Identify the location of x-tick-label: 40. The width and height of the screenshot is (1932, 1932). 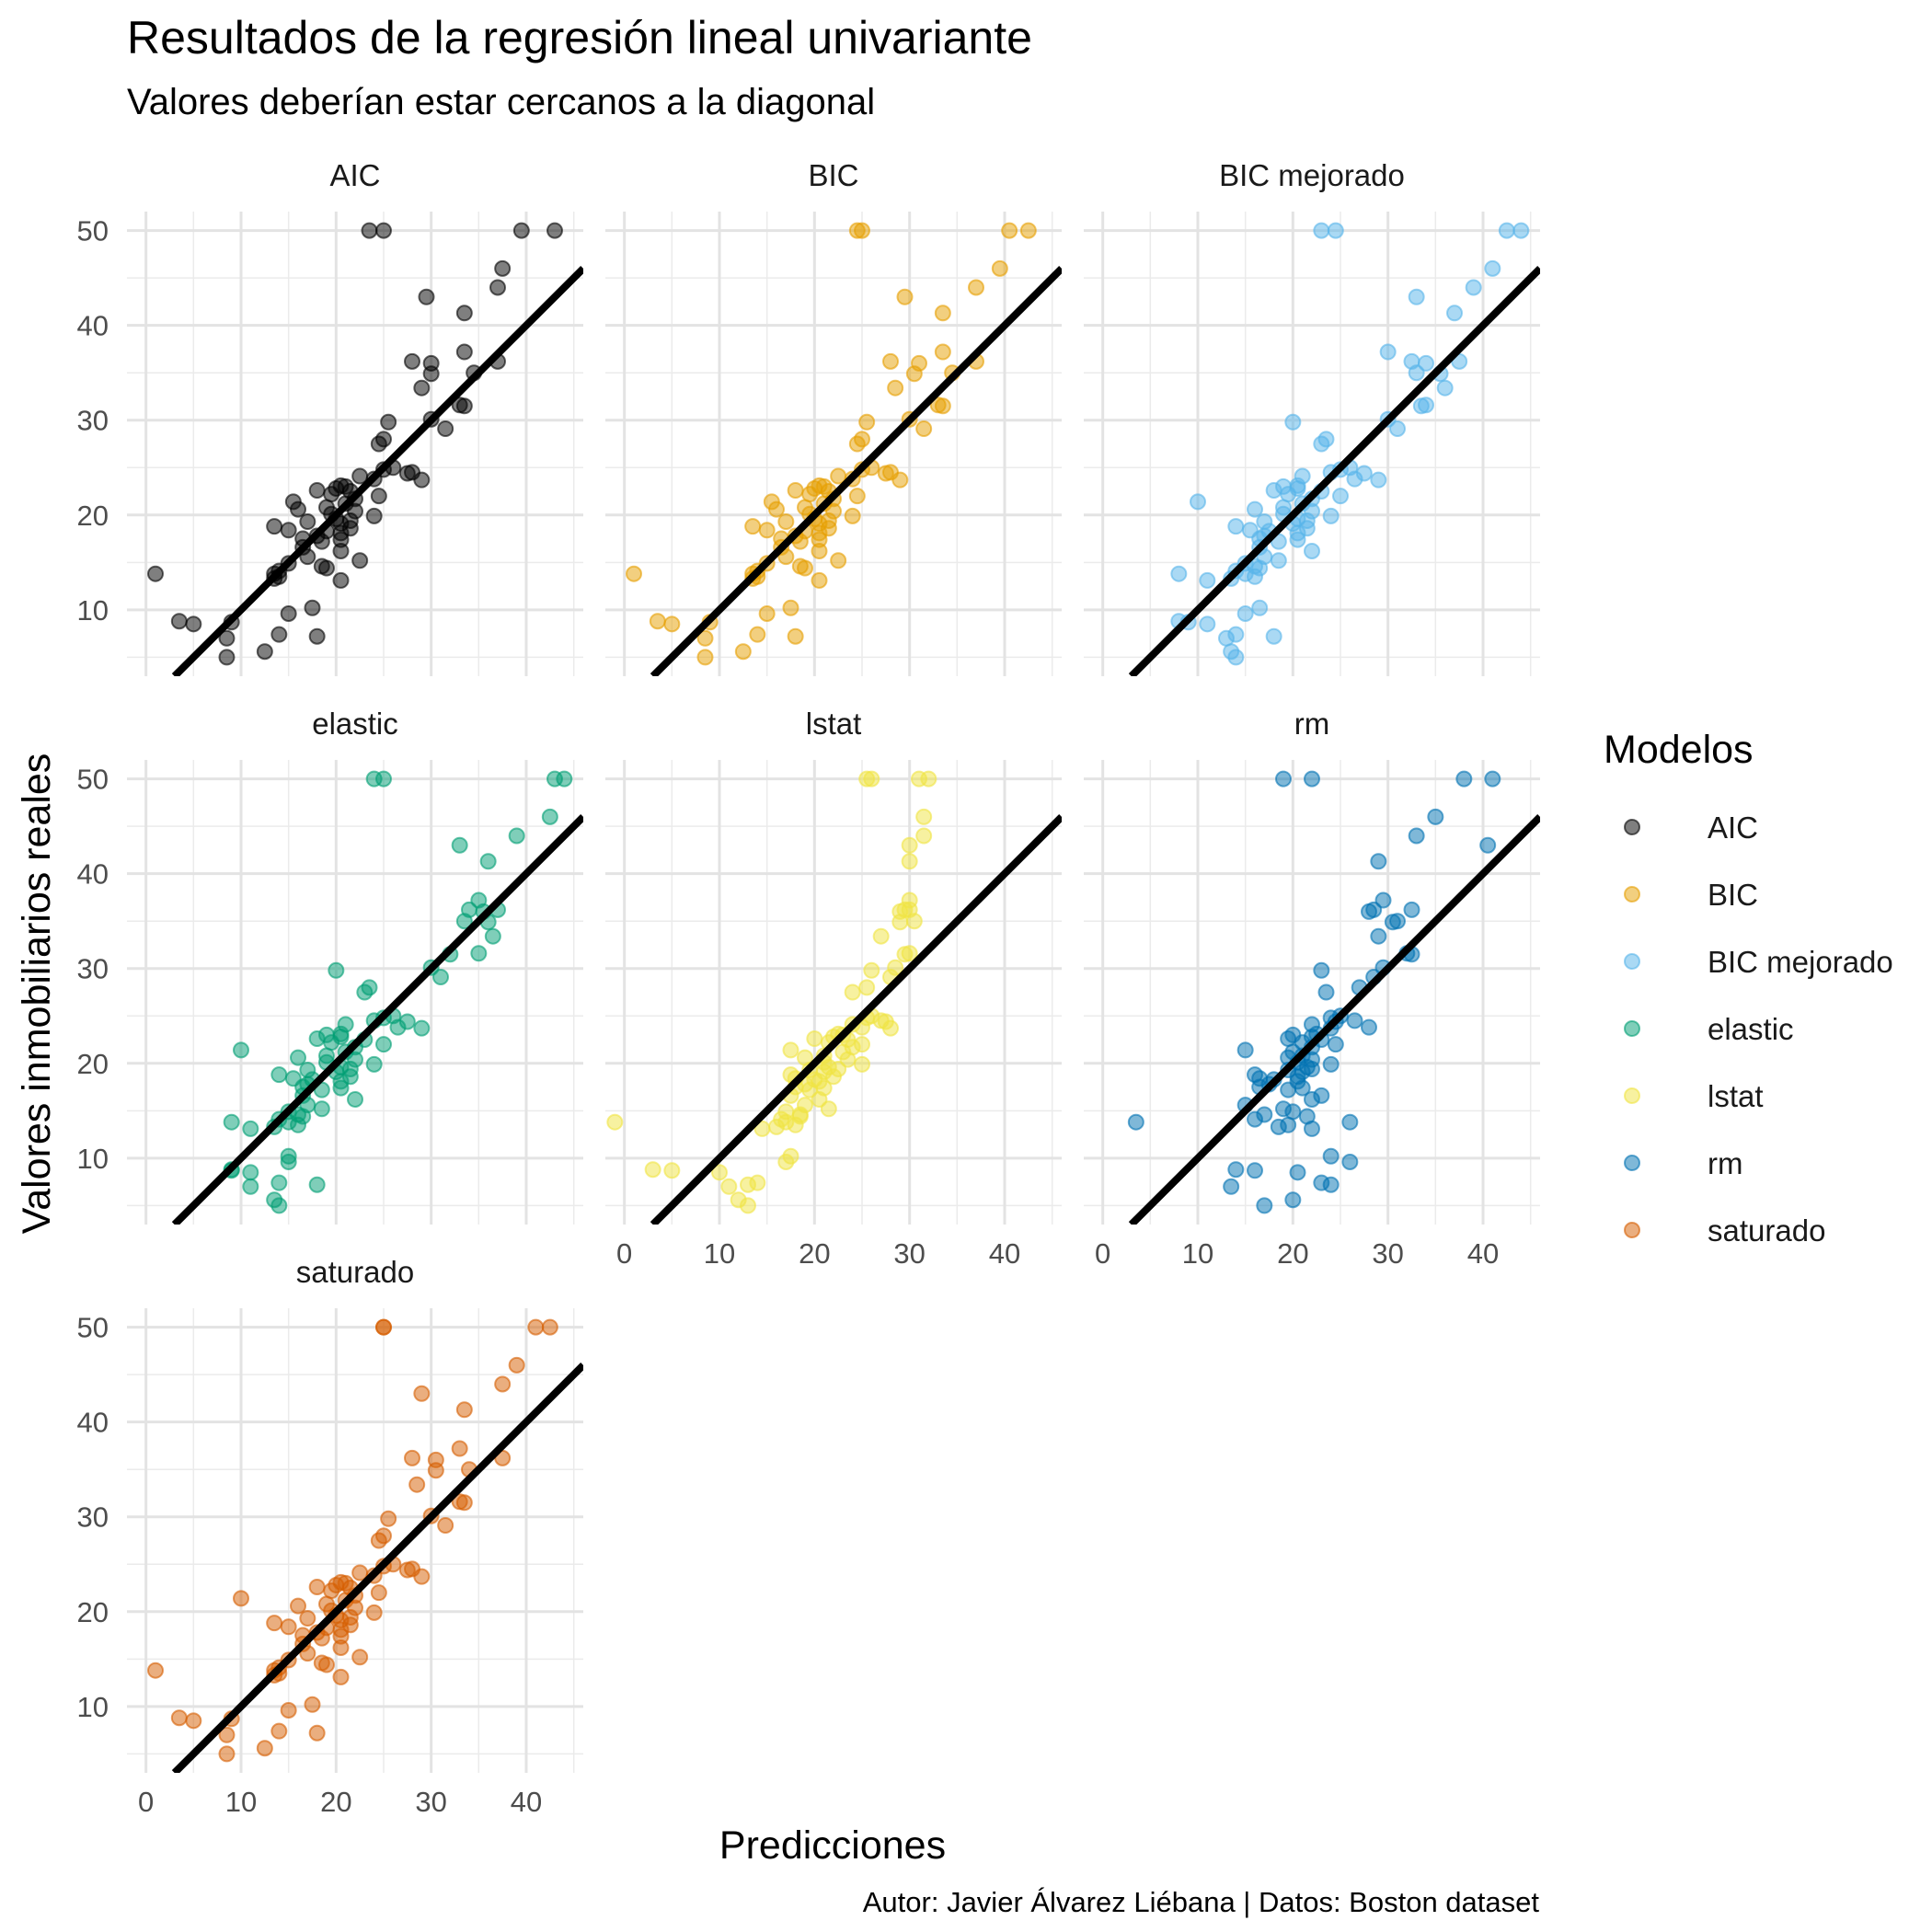
(1004, 1253).